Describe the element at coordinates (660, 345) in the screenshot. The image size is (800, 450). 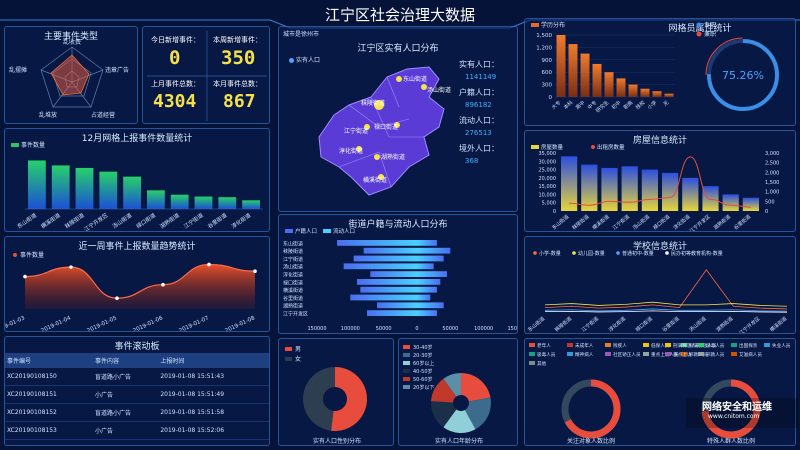
I see `legend-label: 低保人员` at that location.